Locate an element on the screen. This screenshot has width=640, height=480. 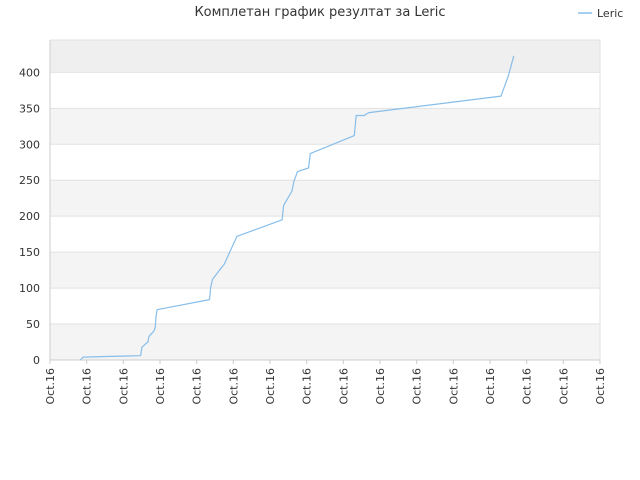
chart-title: Комплетан график резултат за Leric is located at coordinates (319, 12).